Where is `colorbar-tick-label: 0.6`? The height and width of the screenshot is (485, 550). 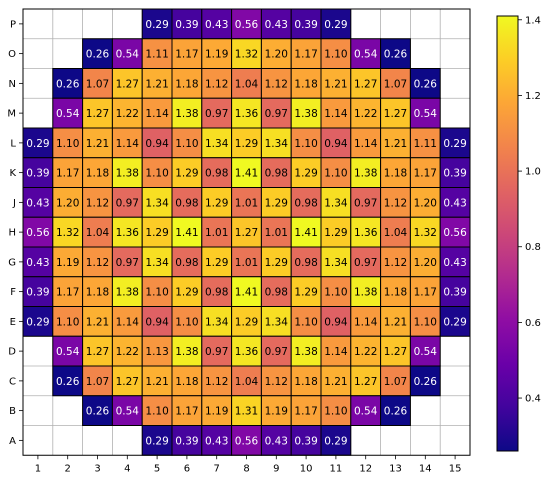
colorbar-tick-label: 0.6 is located at coordinates (533, 323).